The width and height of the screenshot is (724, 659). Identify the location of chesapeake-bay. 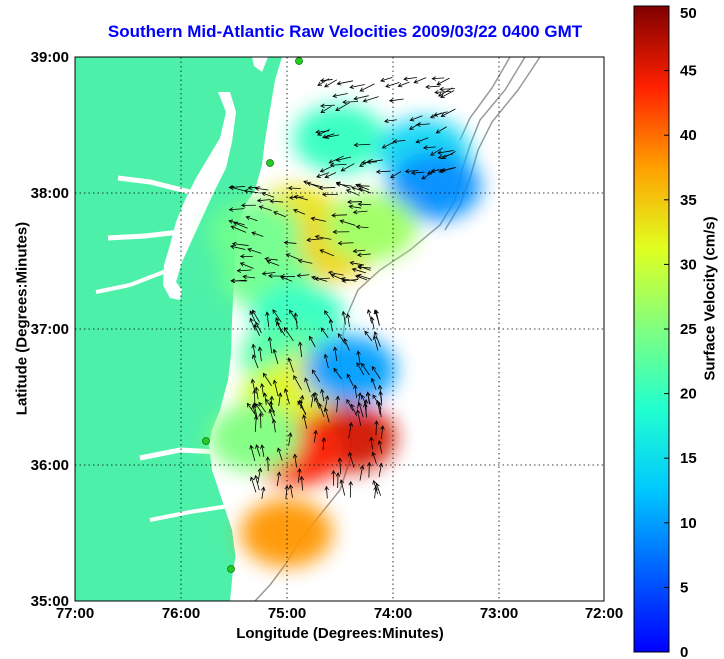
(199, 196).